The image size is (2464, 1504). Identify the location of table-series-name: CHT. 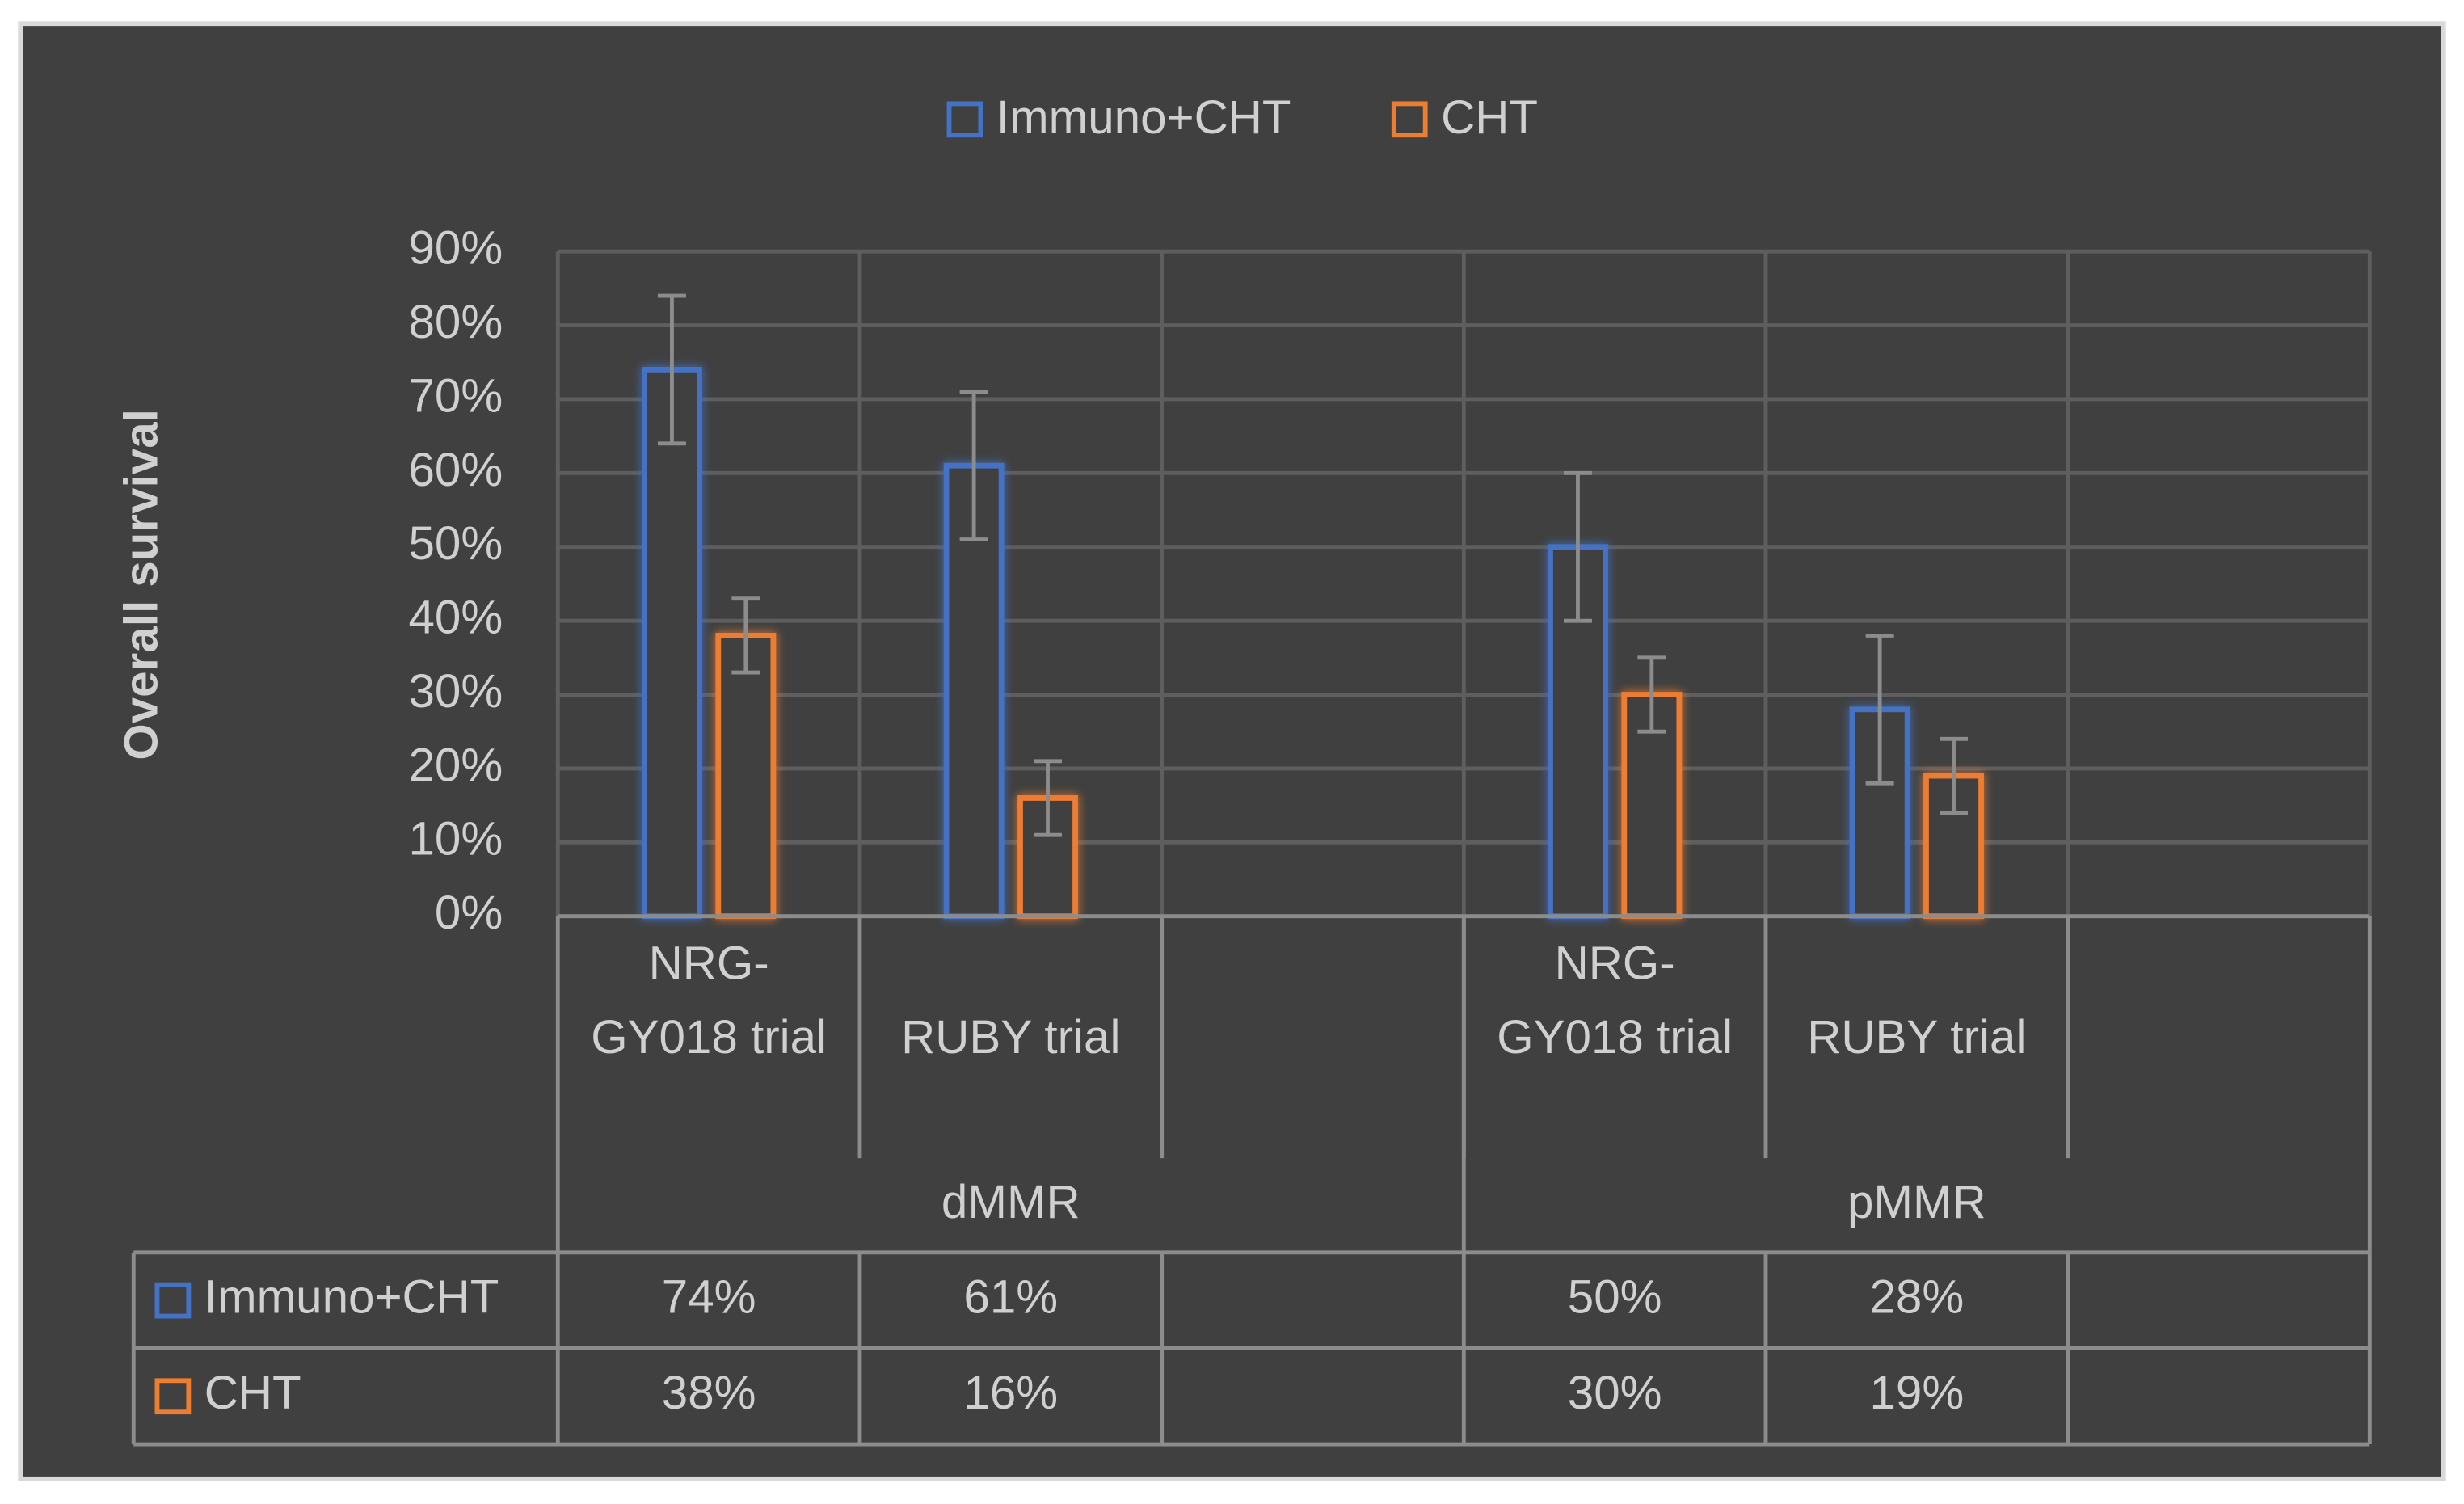
(252, 1393).